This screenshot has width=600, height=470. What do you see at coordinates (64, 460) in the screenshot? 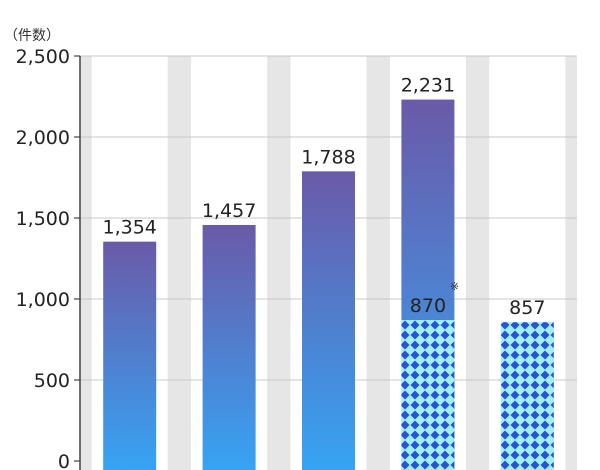
I see `y-tick-label: 0` at bounding box center [64, 460].